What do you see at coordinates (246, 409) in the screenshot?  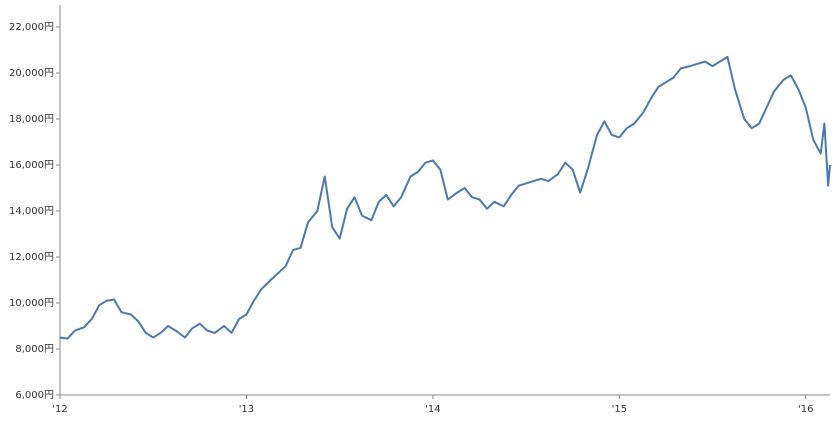 I see `x-tick-label: '13` at bounding box center [246, 409].